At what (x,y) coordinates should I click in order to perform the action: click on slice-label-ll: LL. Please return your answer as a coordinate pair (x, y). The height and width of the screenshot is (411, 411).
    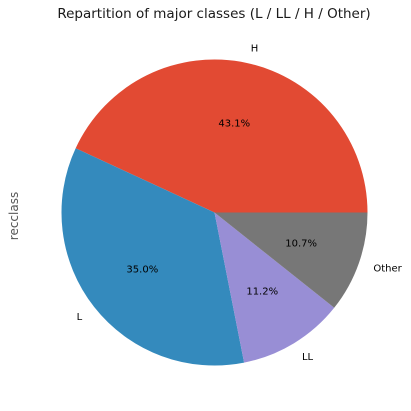
    Looking at the image, I should click on (308, 357).